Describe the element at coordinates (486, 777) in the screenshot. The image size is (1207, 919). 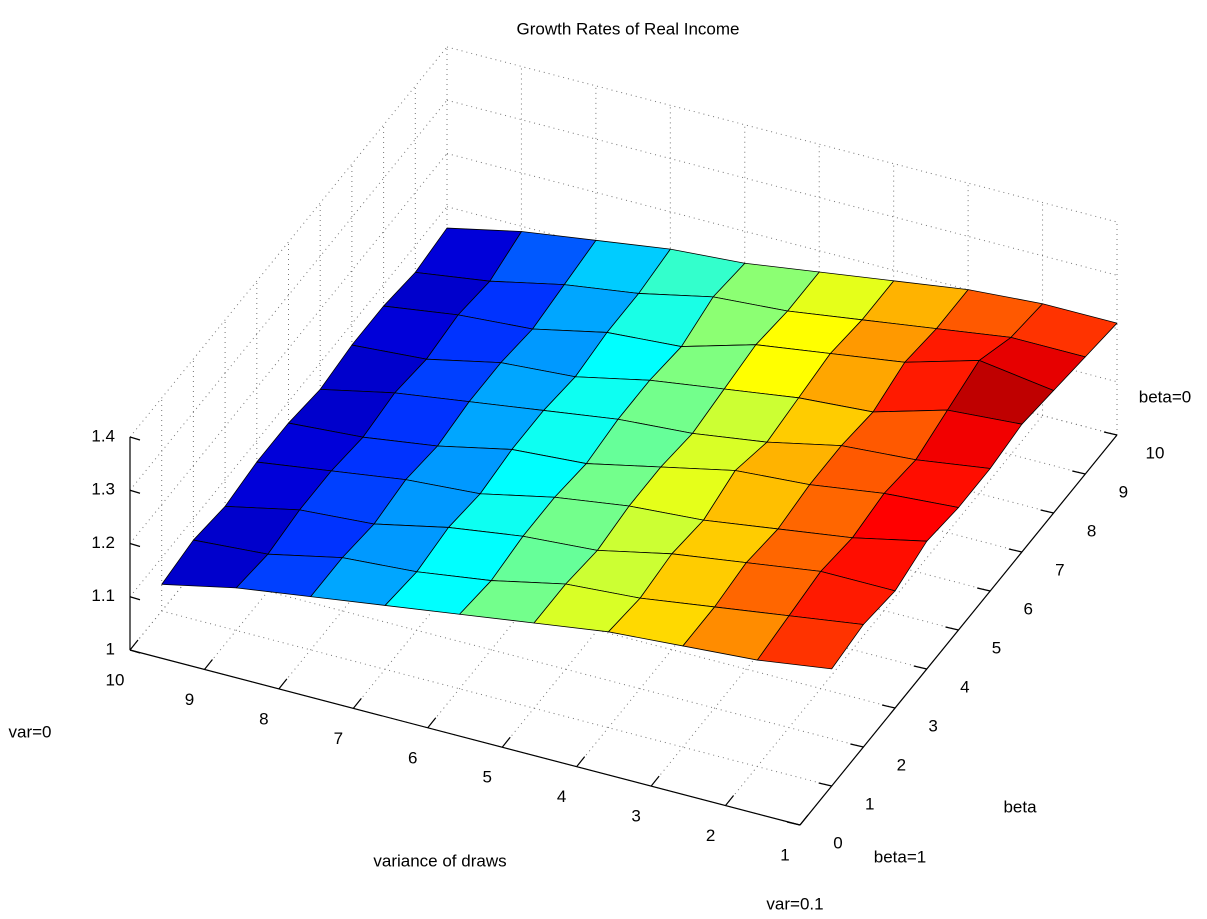
I see `x-tick-label: 5` at that location.